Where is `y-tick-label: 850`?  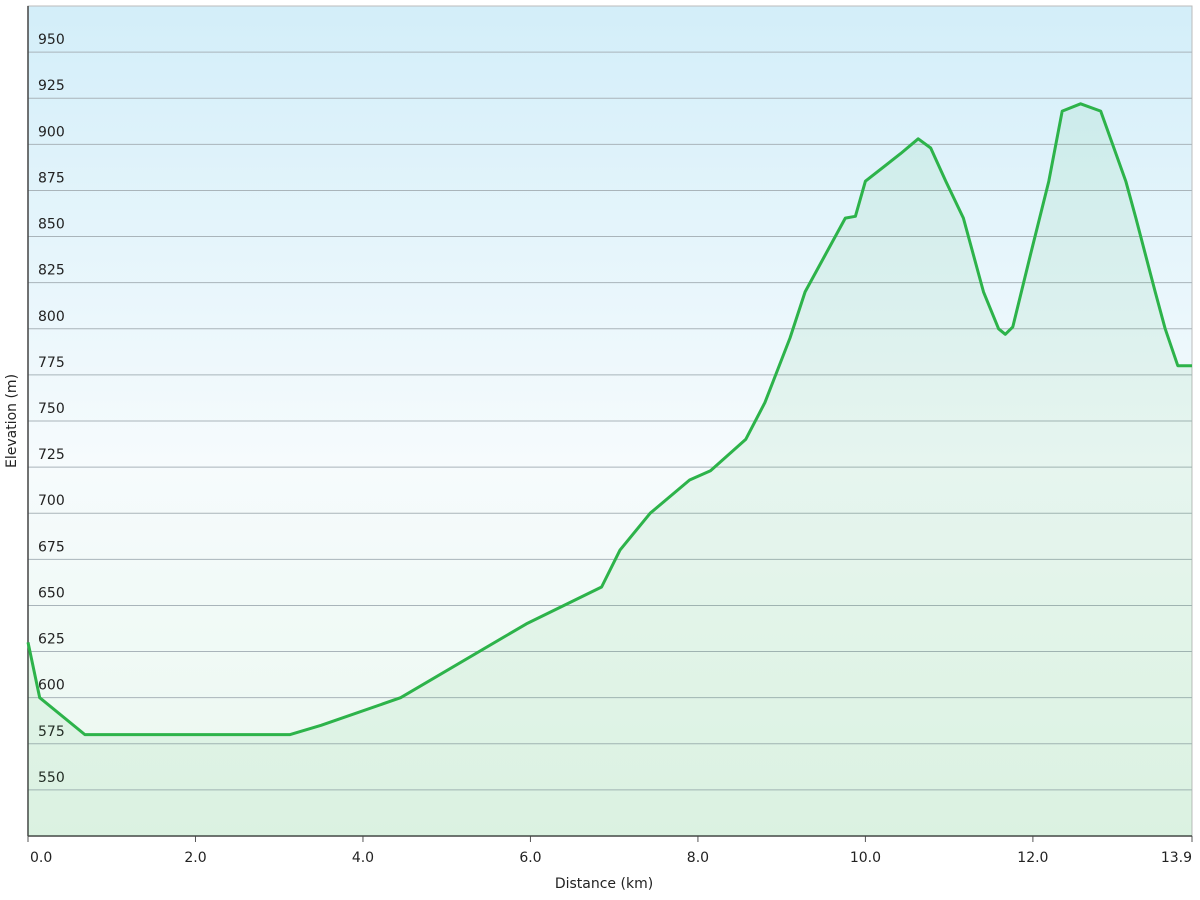 y-tick-label: 850 is located at coordinates (51, 225).